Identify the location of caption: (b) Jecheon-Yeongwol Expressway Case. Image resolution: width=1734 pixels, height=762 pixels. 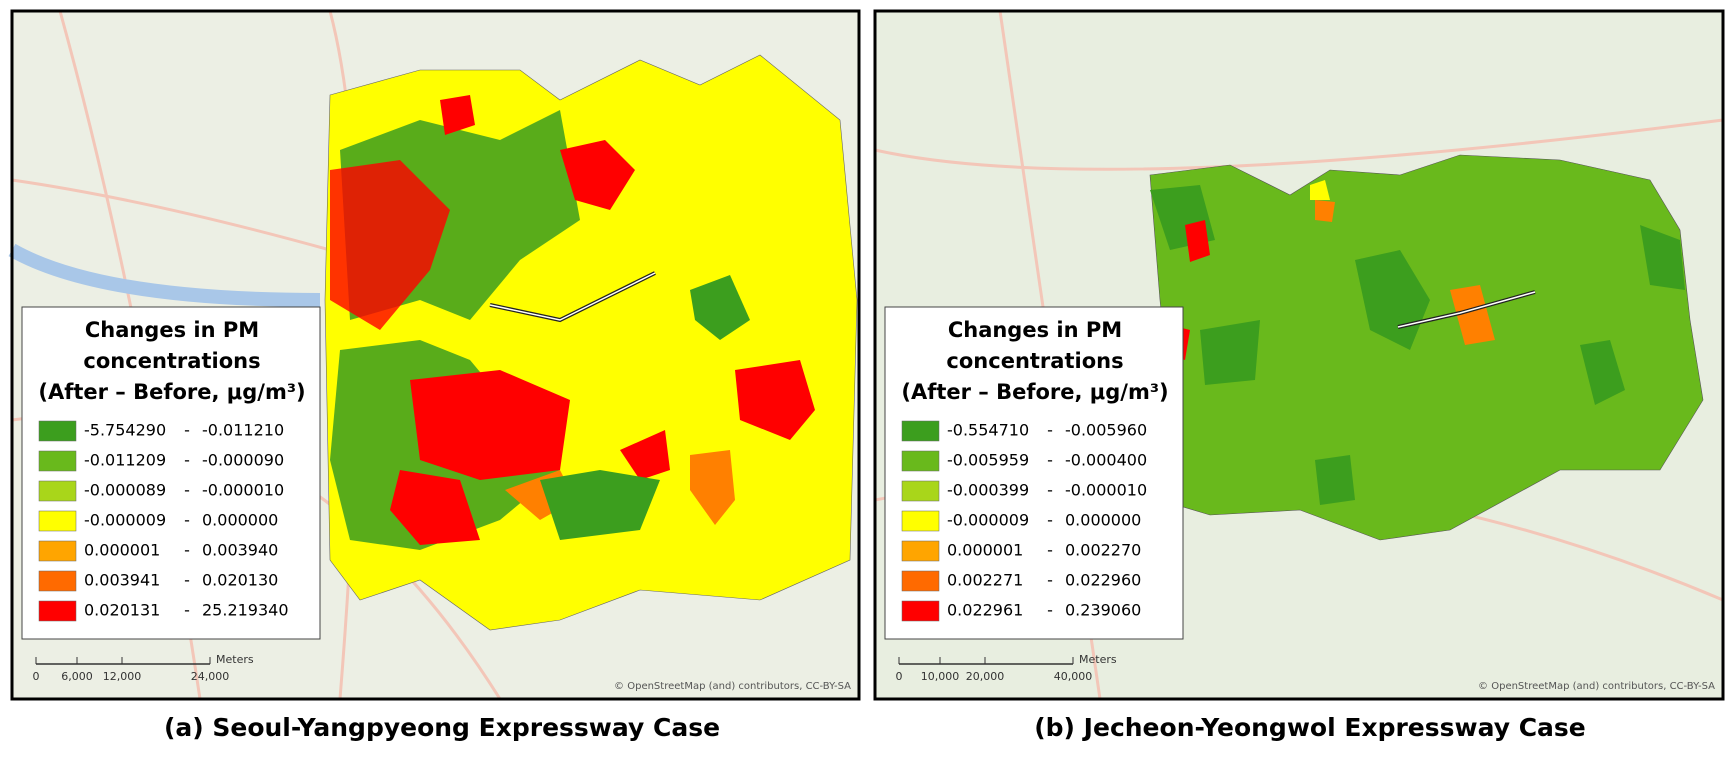
(1310, 727).